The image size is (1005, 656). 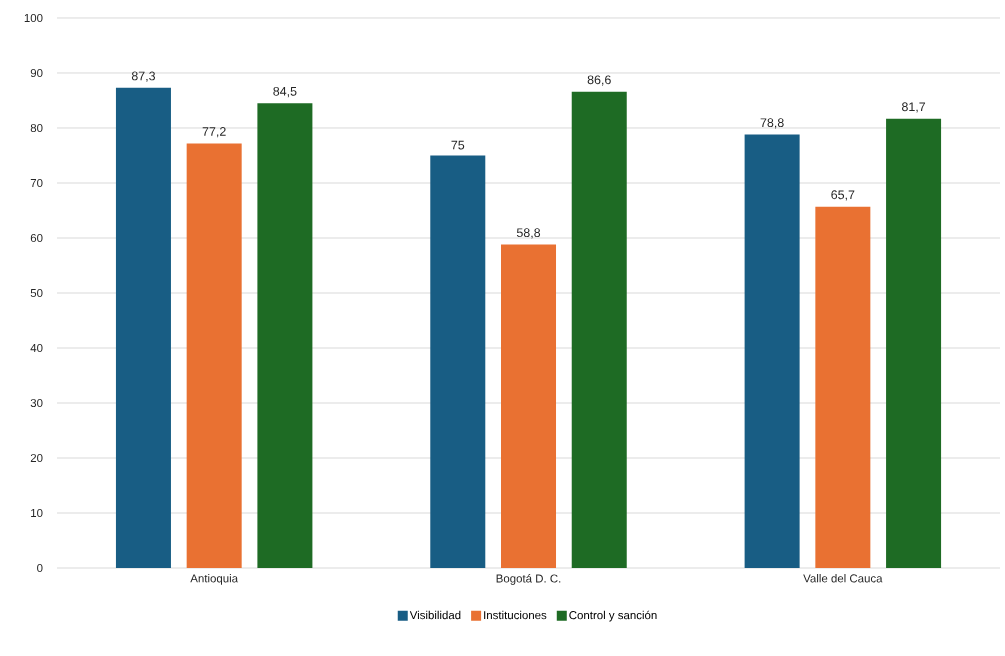 What do you see at coordinates (37, 513) in the screenshot?
I see `y-tick-label: 10` at bounding box center [37, 513].